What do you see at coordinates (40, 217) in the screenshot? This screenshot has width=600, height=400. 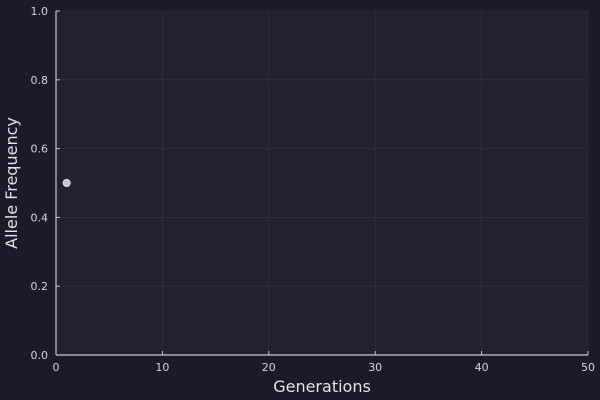 I see `y-tick-label-2: 0.4` at bounding box center [40, 217].